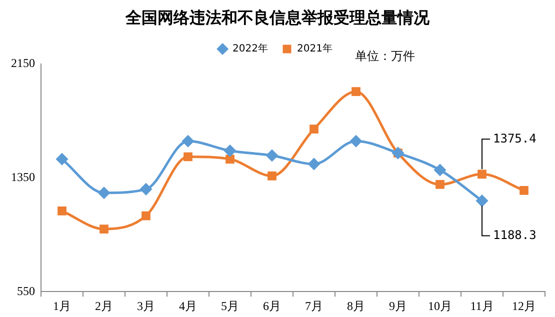 The width and height of the screenshot is (555, 317). Describe the element at coordinates (104, 305) in the screenshot. I see `x-tick-label: 2月` at that location.